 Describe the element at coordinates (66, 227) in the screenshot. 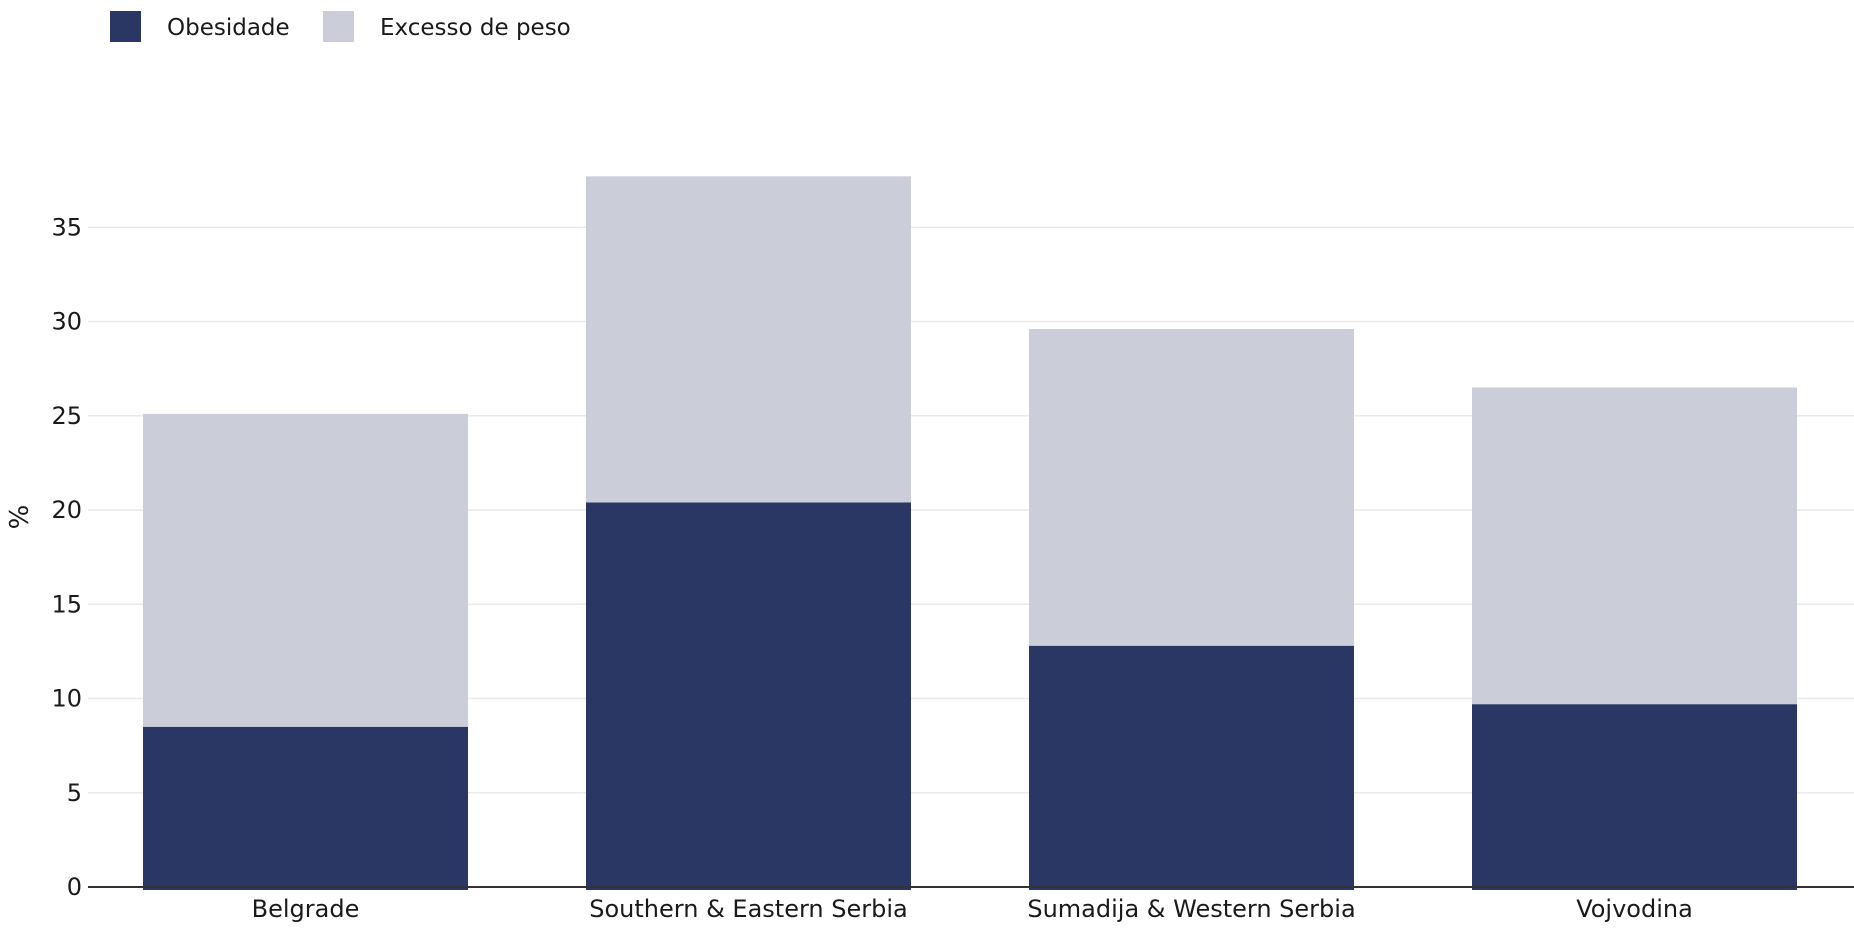

I see `y-tick-label-7: 35` at that location.